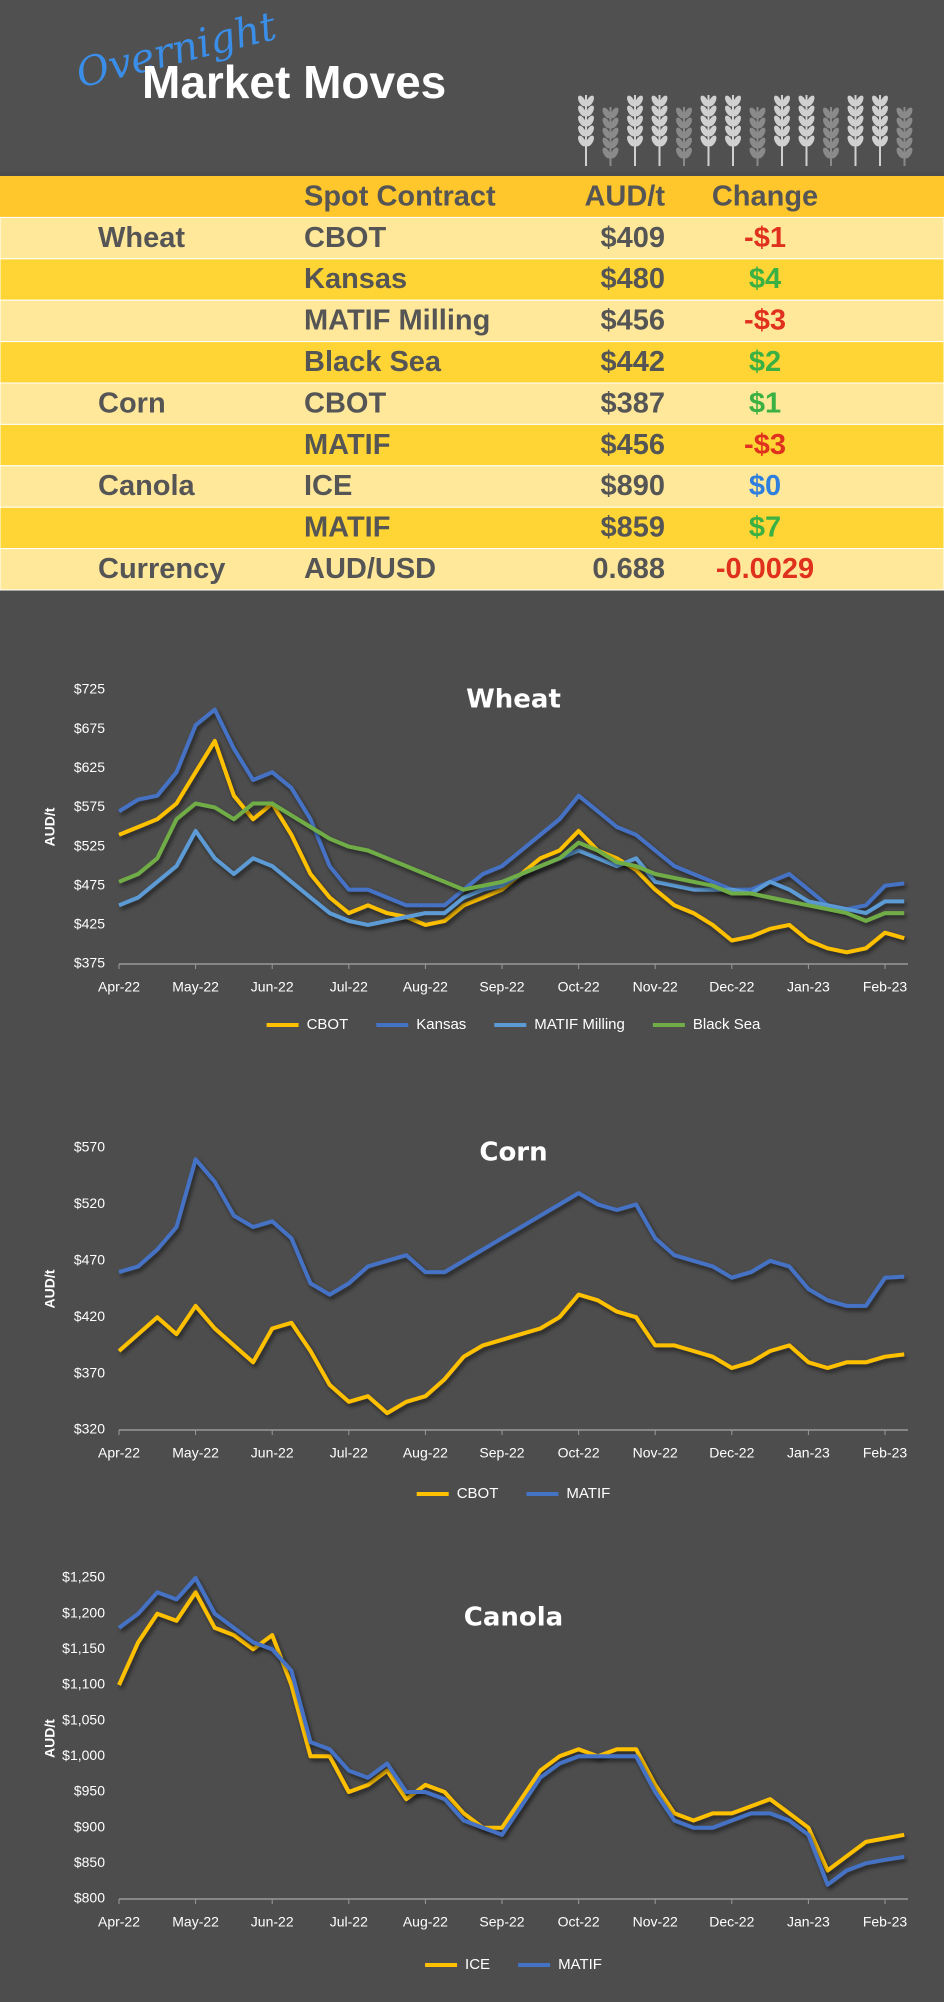 This screenshot has height=2002, width=944. Describe the element at coordinates (885, 987) in the screenshot. I see `x-tick-label: Feb-23` at that location.